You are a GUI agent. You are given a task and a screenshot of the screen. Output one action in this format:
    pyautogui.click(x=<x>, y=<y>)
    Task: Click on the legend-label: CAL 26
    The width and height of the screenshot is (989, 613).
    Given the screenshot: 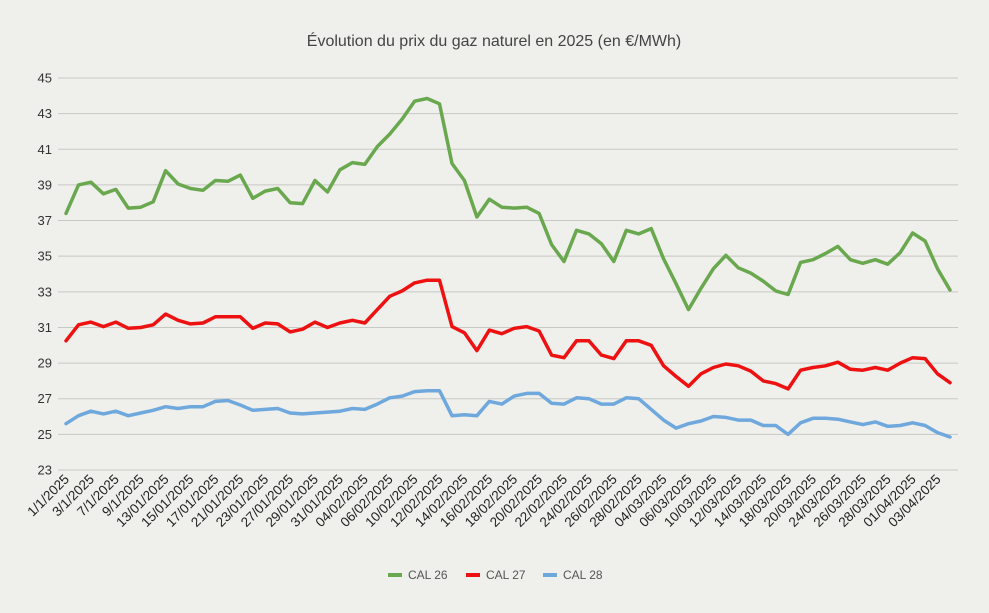 What is the action you would take?
    pyautogui.click(x=428, y=575)
    